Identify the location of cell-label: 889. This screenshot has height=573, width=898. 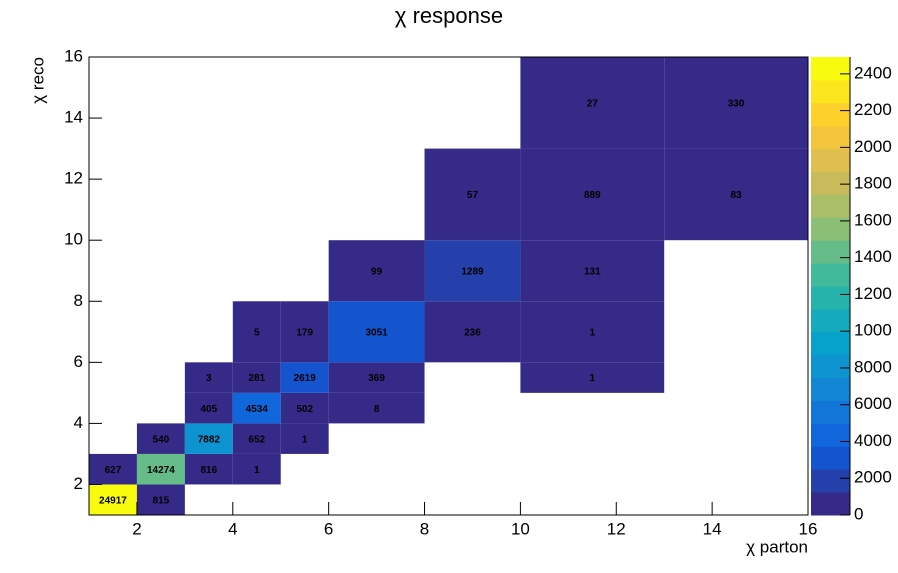
(592, 195).